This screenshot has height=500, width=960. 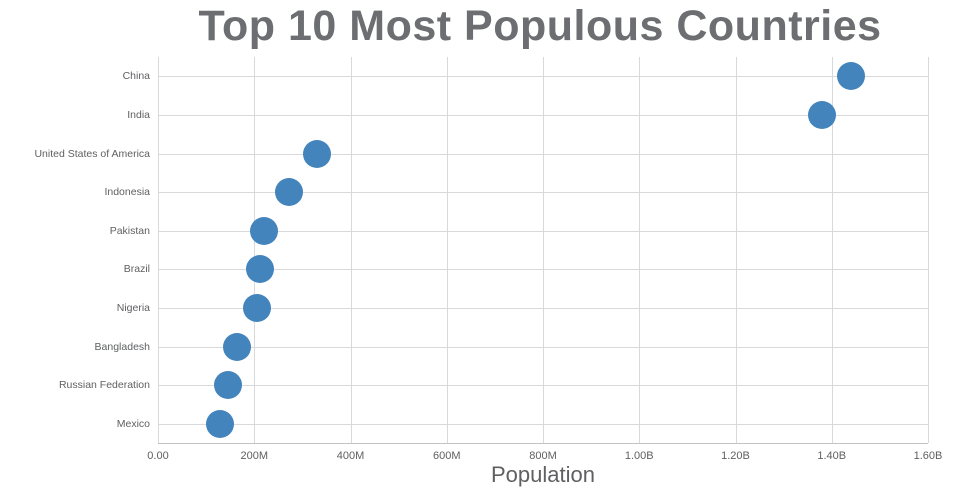 I want to click on data-point-bangladesh, so click(x=237, y=346).